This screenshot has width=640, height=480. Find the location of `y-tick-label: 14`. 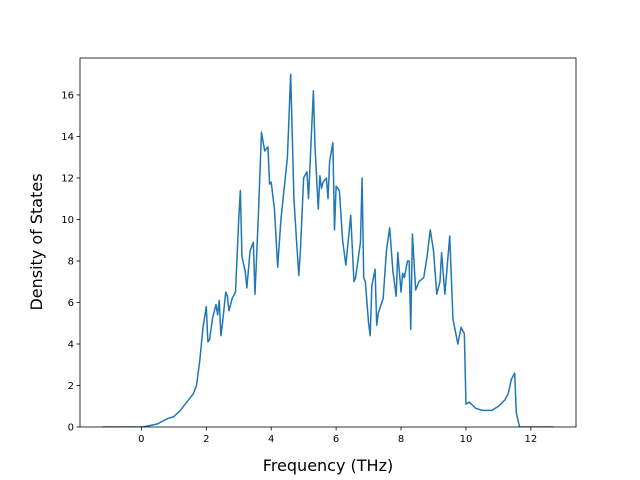

y-tick-label: 14 is located at coordinates (67, 137).